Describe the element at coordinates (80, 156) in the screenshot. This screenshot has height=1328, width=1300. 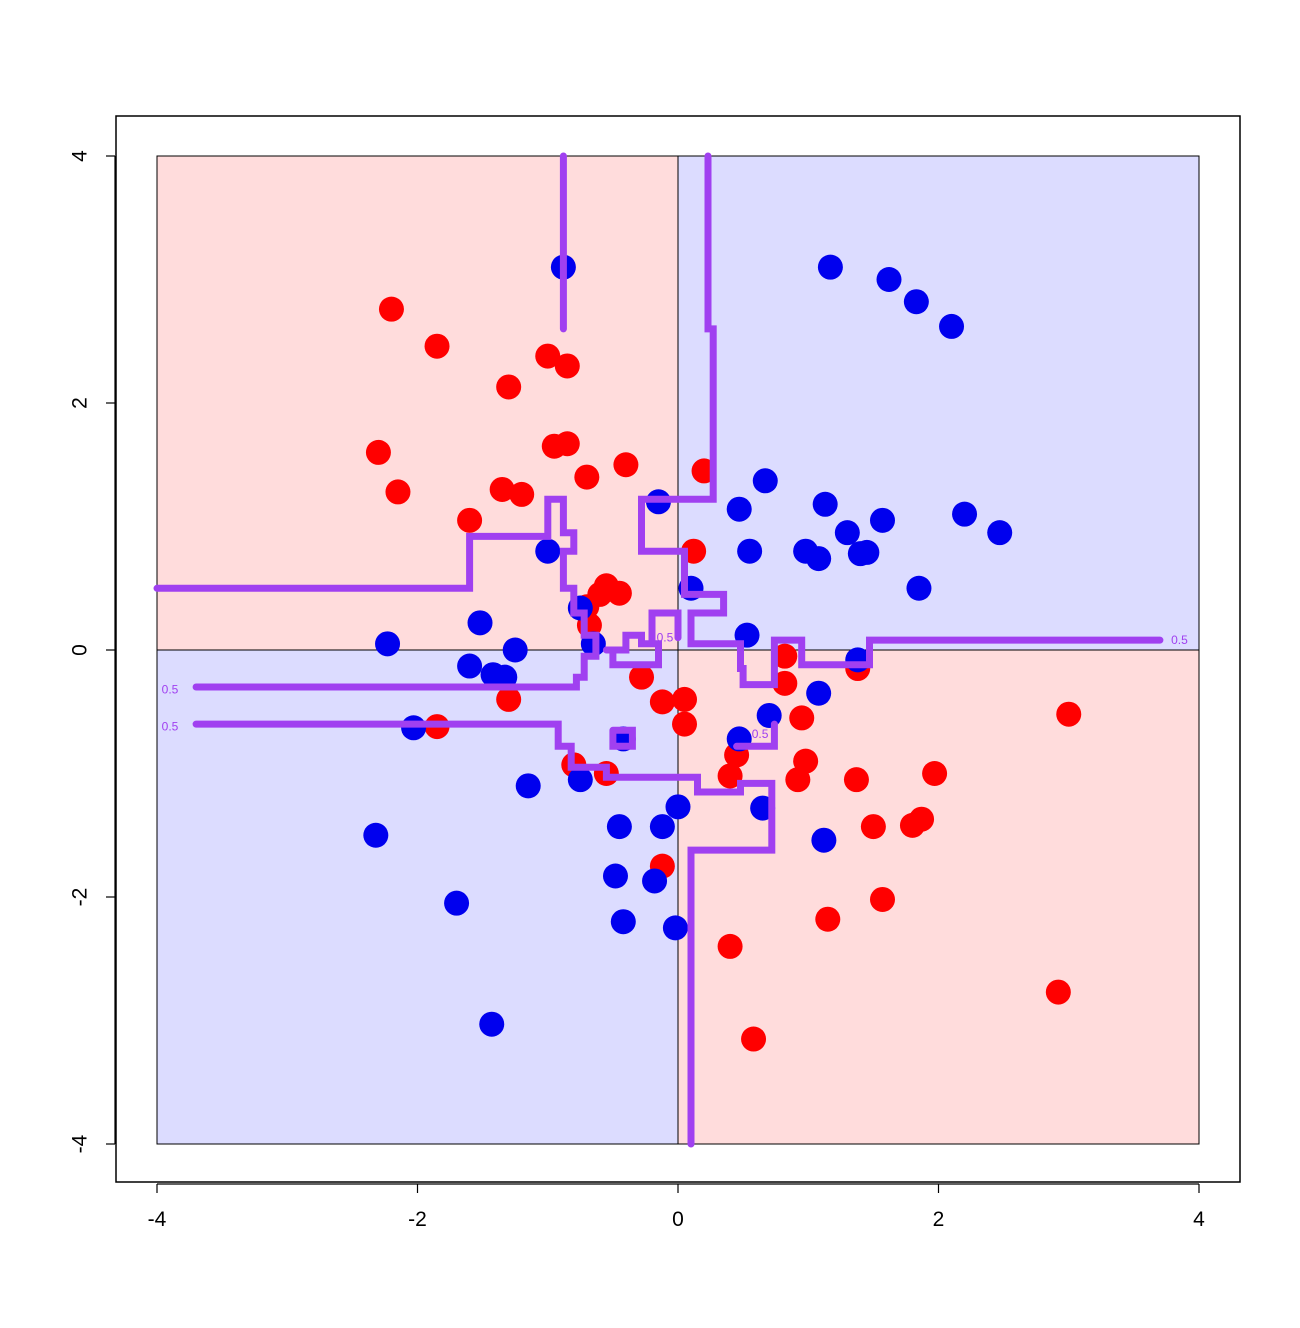
I see `y-tick-label: 4` at that location.